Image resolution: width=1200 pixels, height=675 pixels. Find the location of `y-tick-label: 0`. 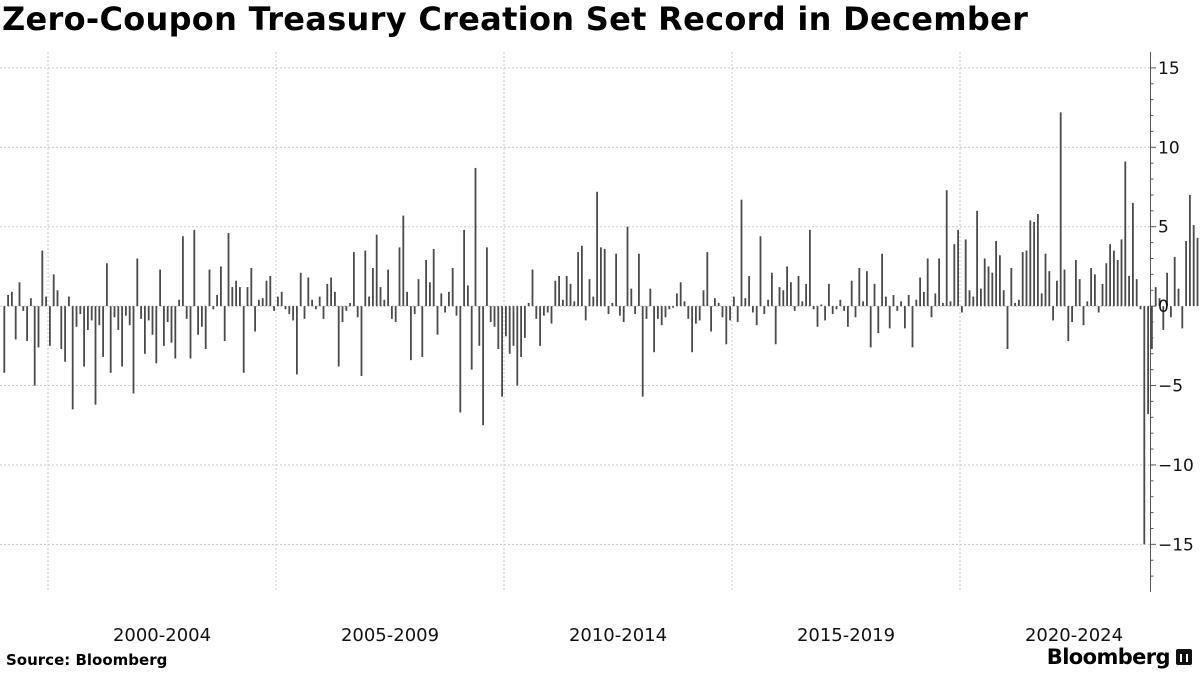

y-tick-label: 0 is located at coordinates (1163, 307).